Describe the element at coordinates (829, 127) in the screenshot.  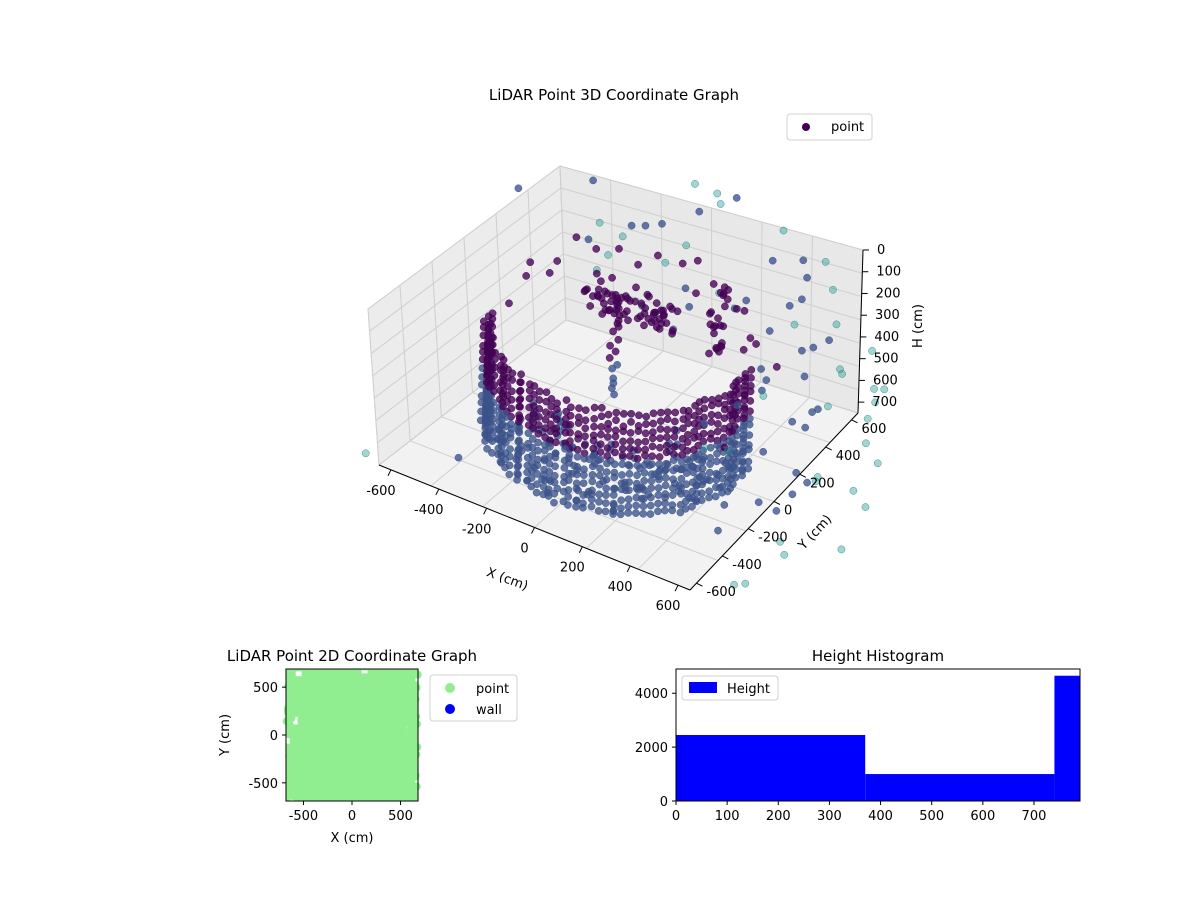
I see `legend-3d: point` at that location.